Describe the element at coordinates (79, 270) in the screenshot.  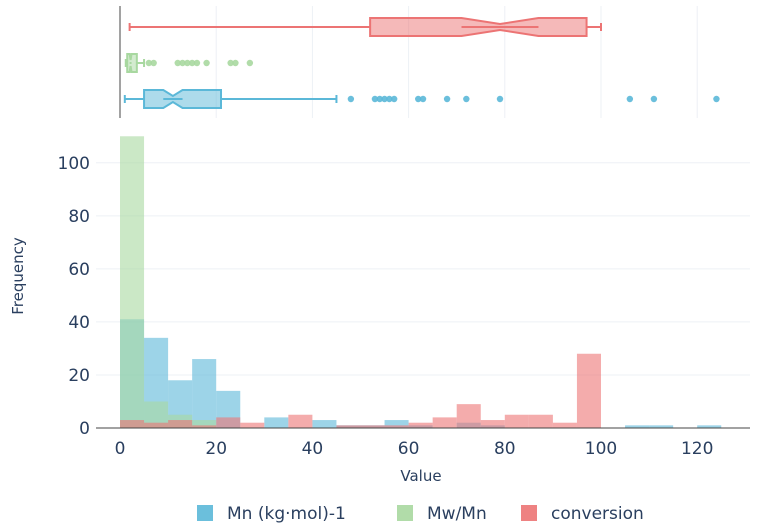
I see `y-tick-label: 60` at that location.